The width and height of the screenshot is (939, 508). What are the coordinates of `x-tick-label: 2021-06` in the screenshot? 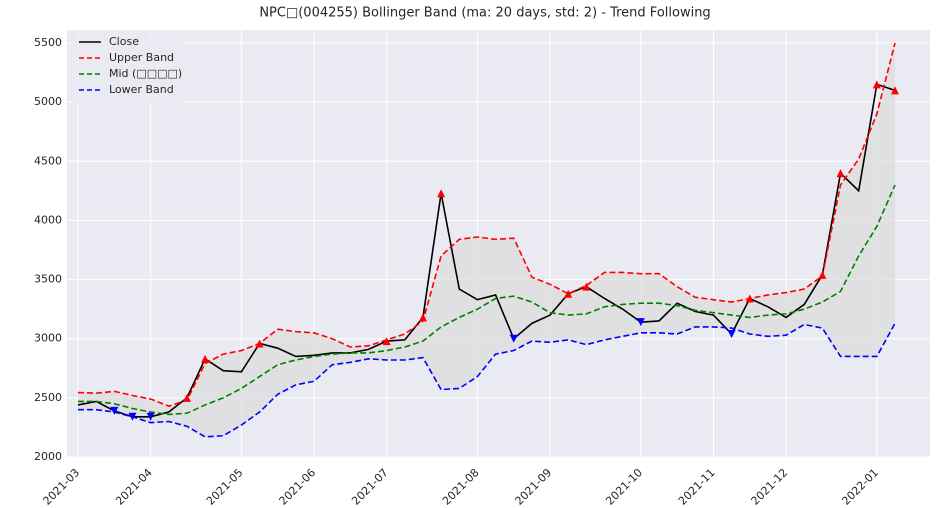 It's located at (298, 487).